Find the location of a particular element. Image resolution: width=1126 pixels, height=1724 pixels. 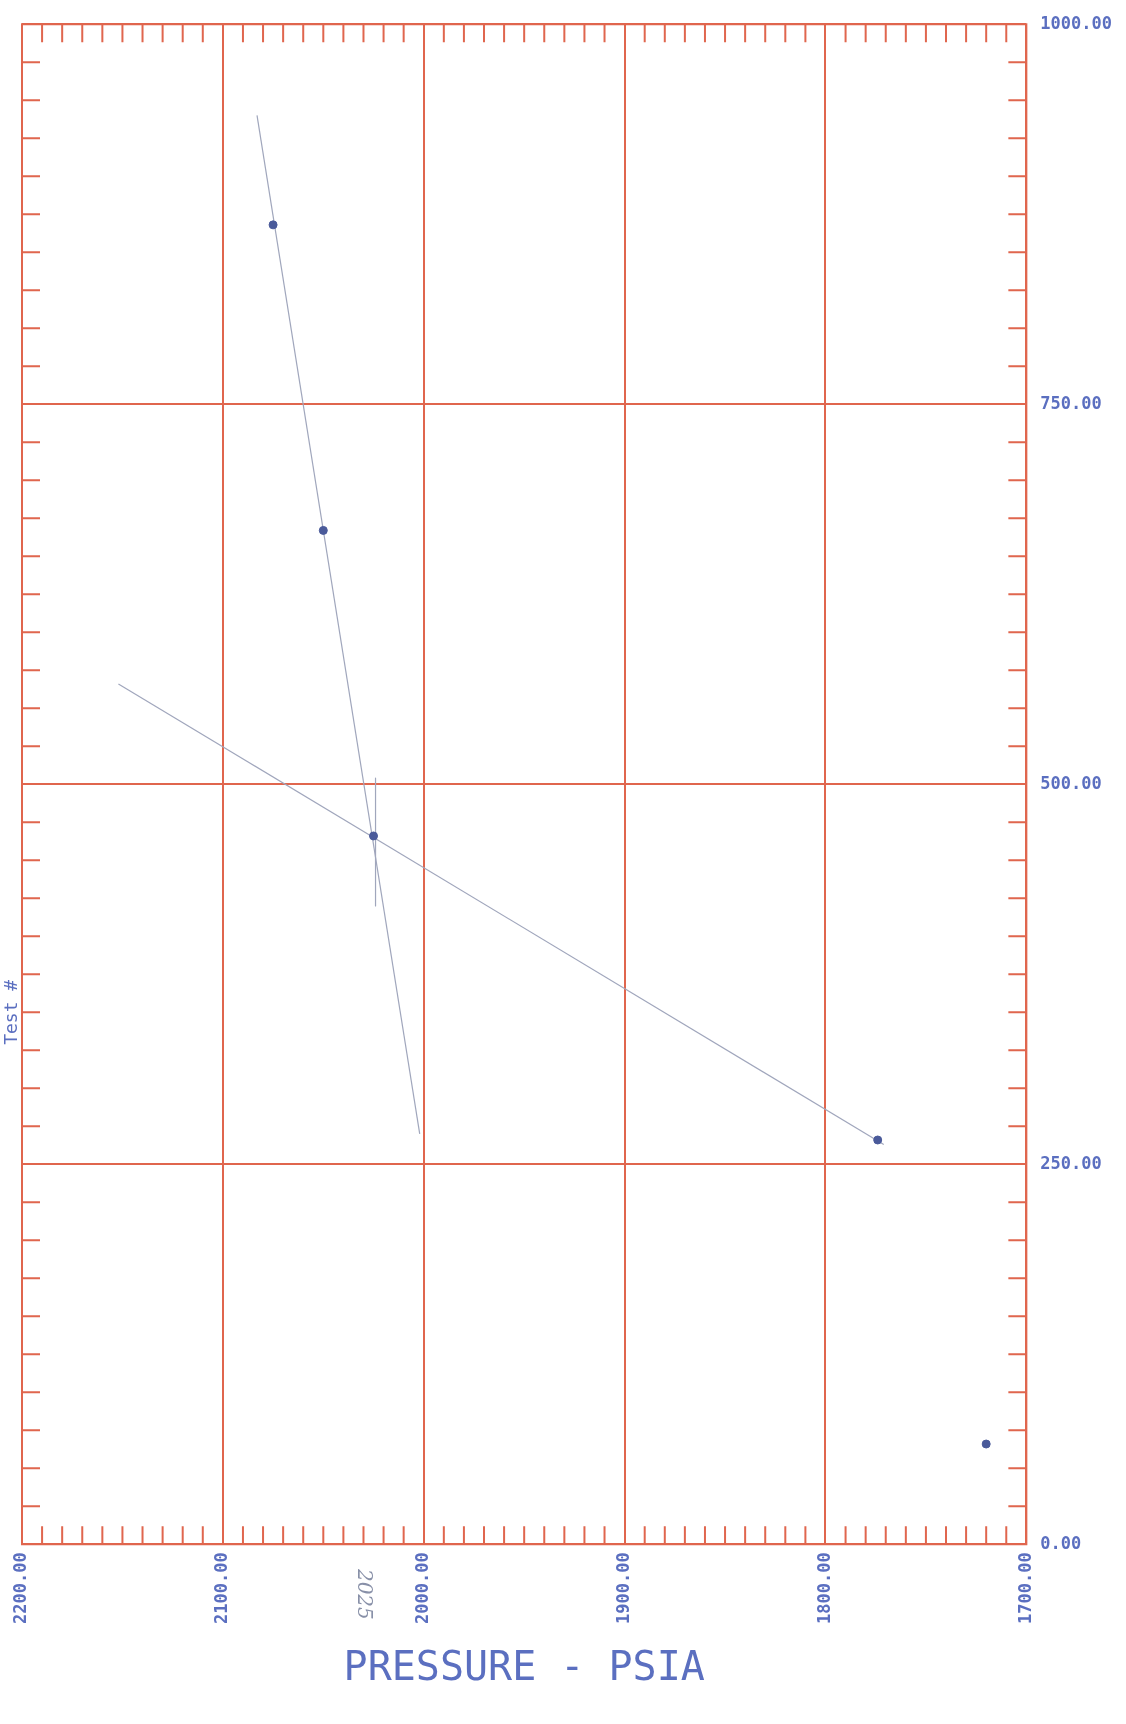

y-tick-label: 0.00 is located at coordinates (1061, 1542).